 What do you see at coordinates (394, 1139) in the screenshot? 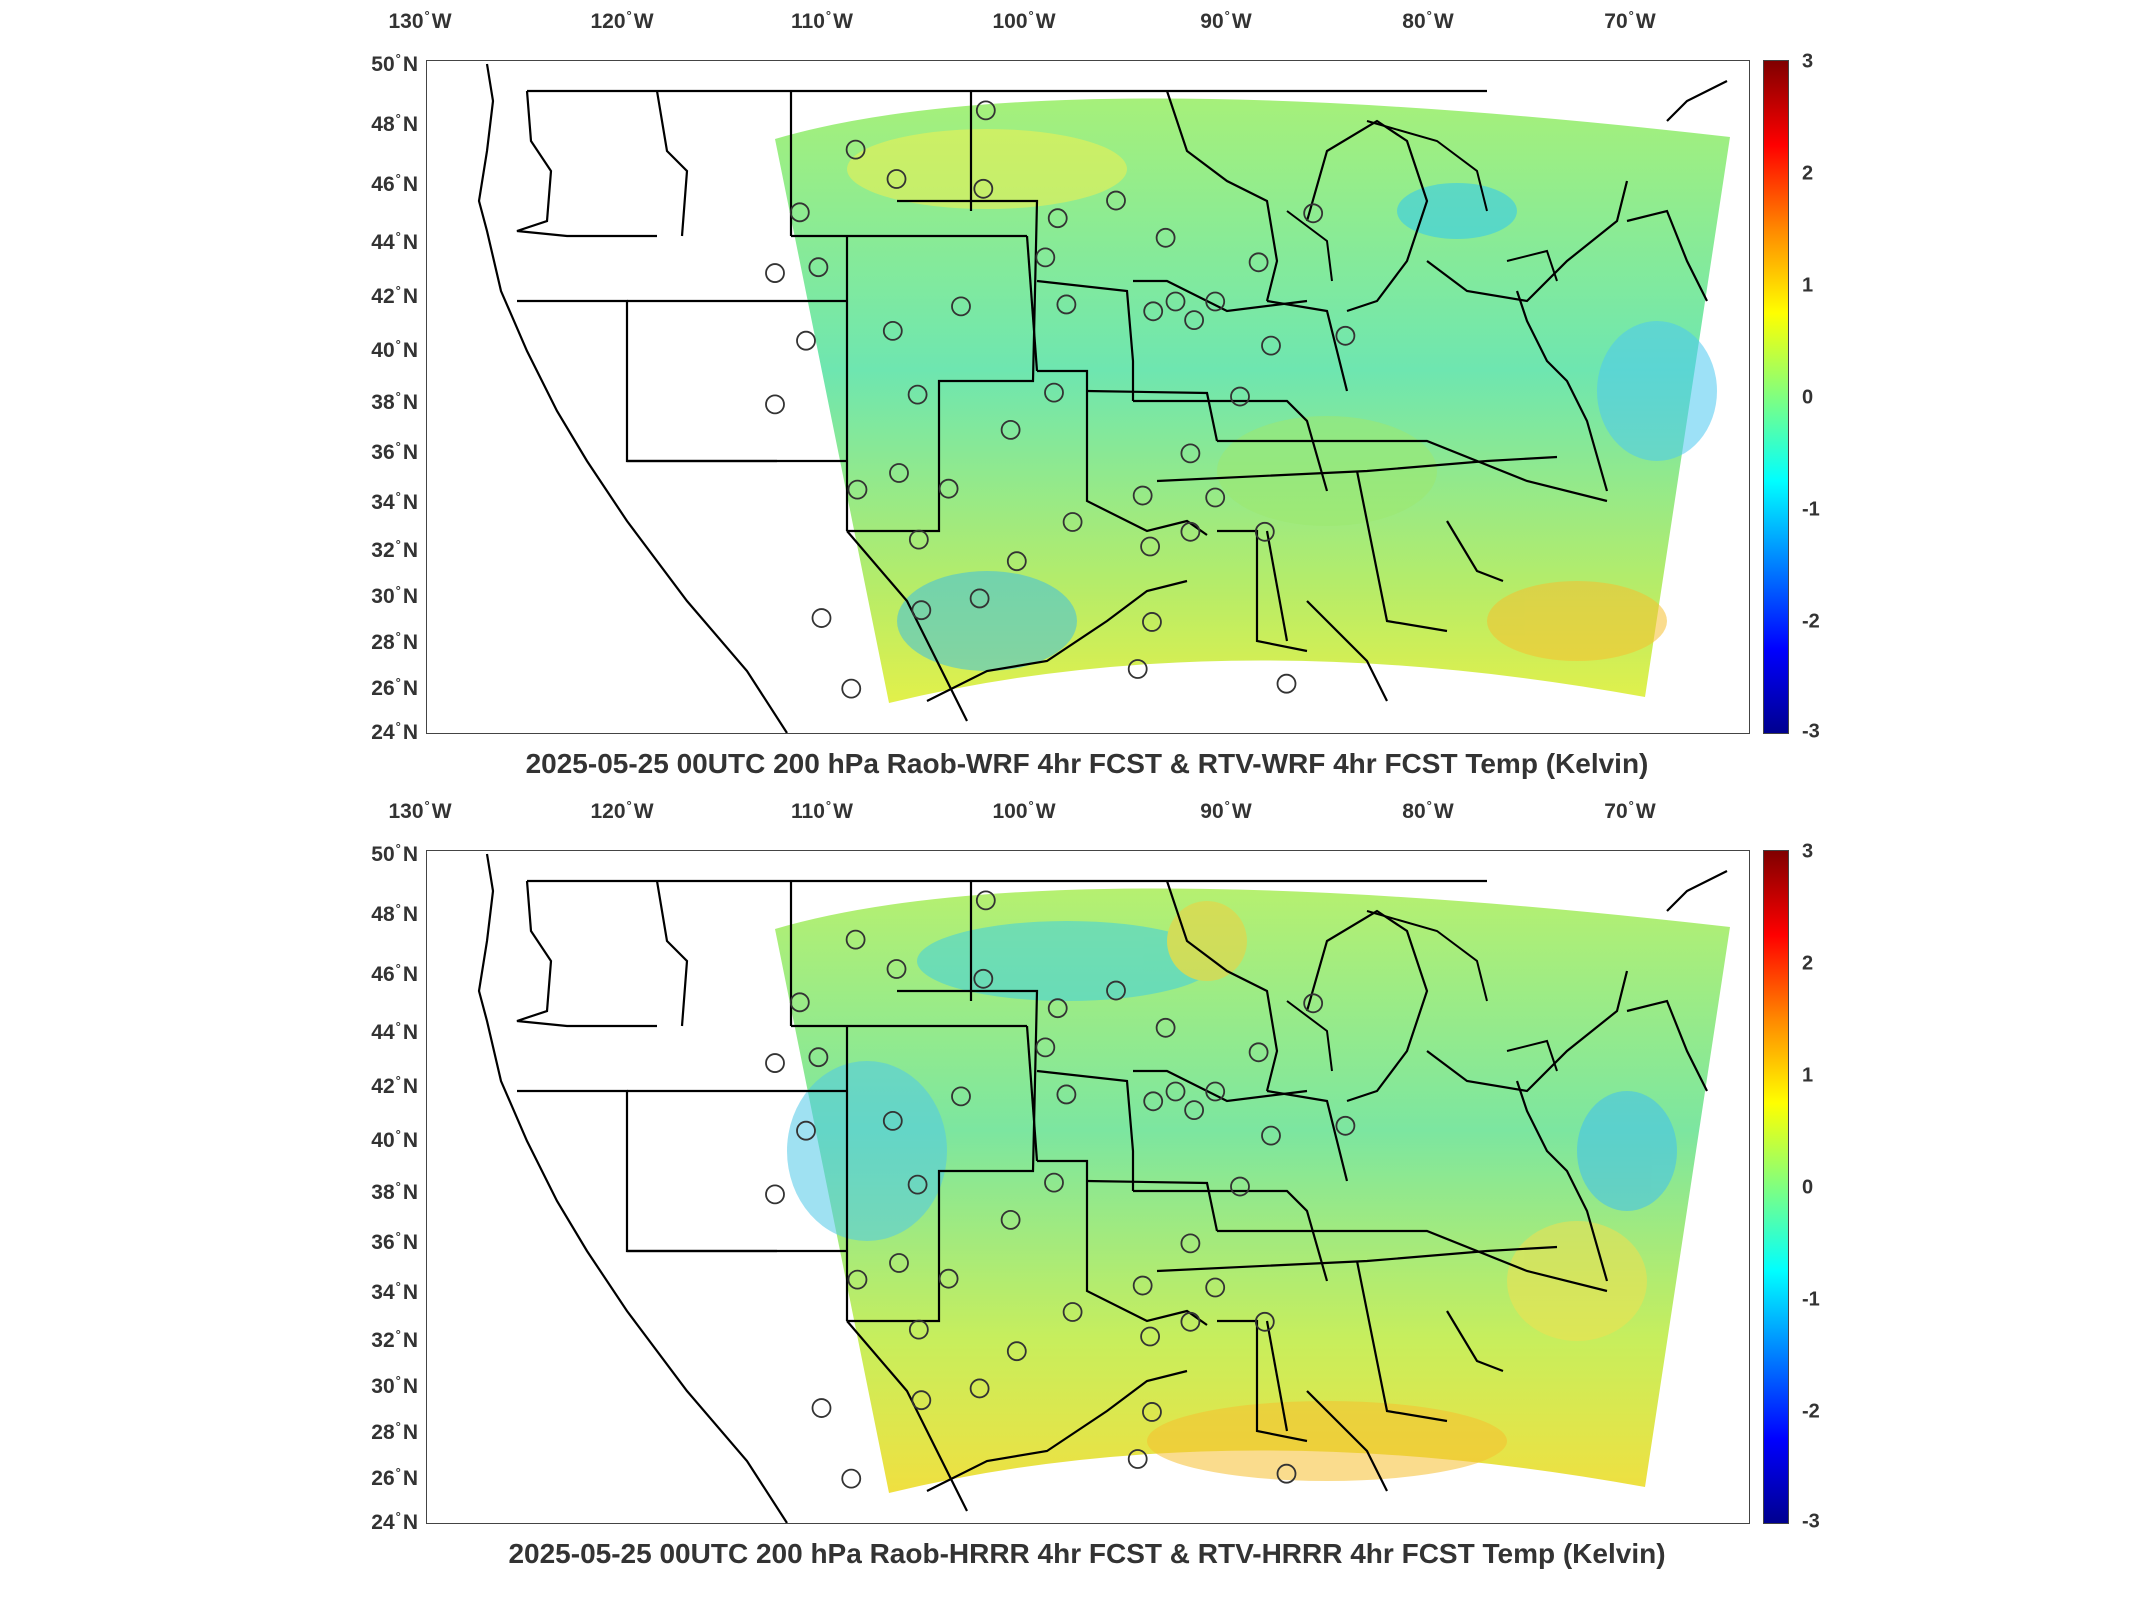
I see `lat-label: 40°N` at bounding box center [394, 1139].